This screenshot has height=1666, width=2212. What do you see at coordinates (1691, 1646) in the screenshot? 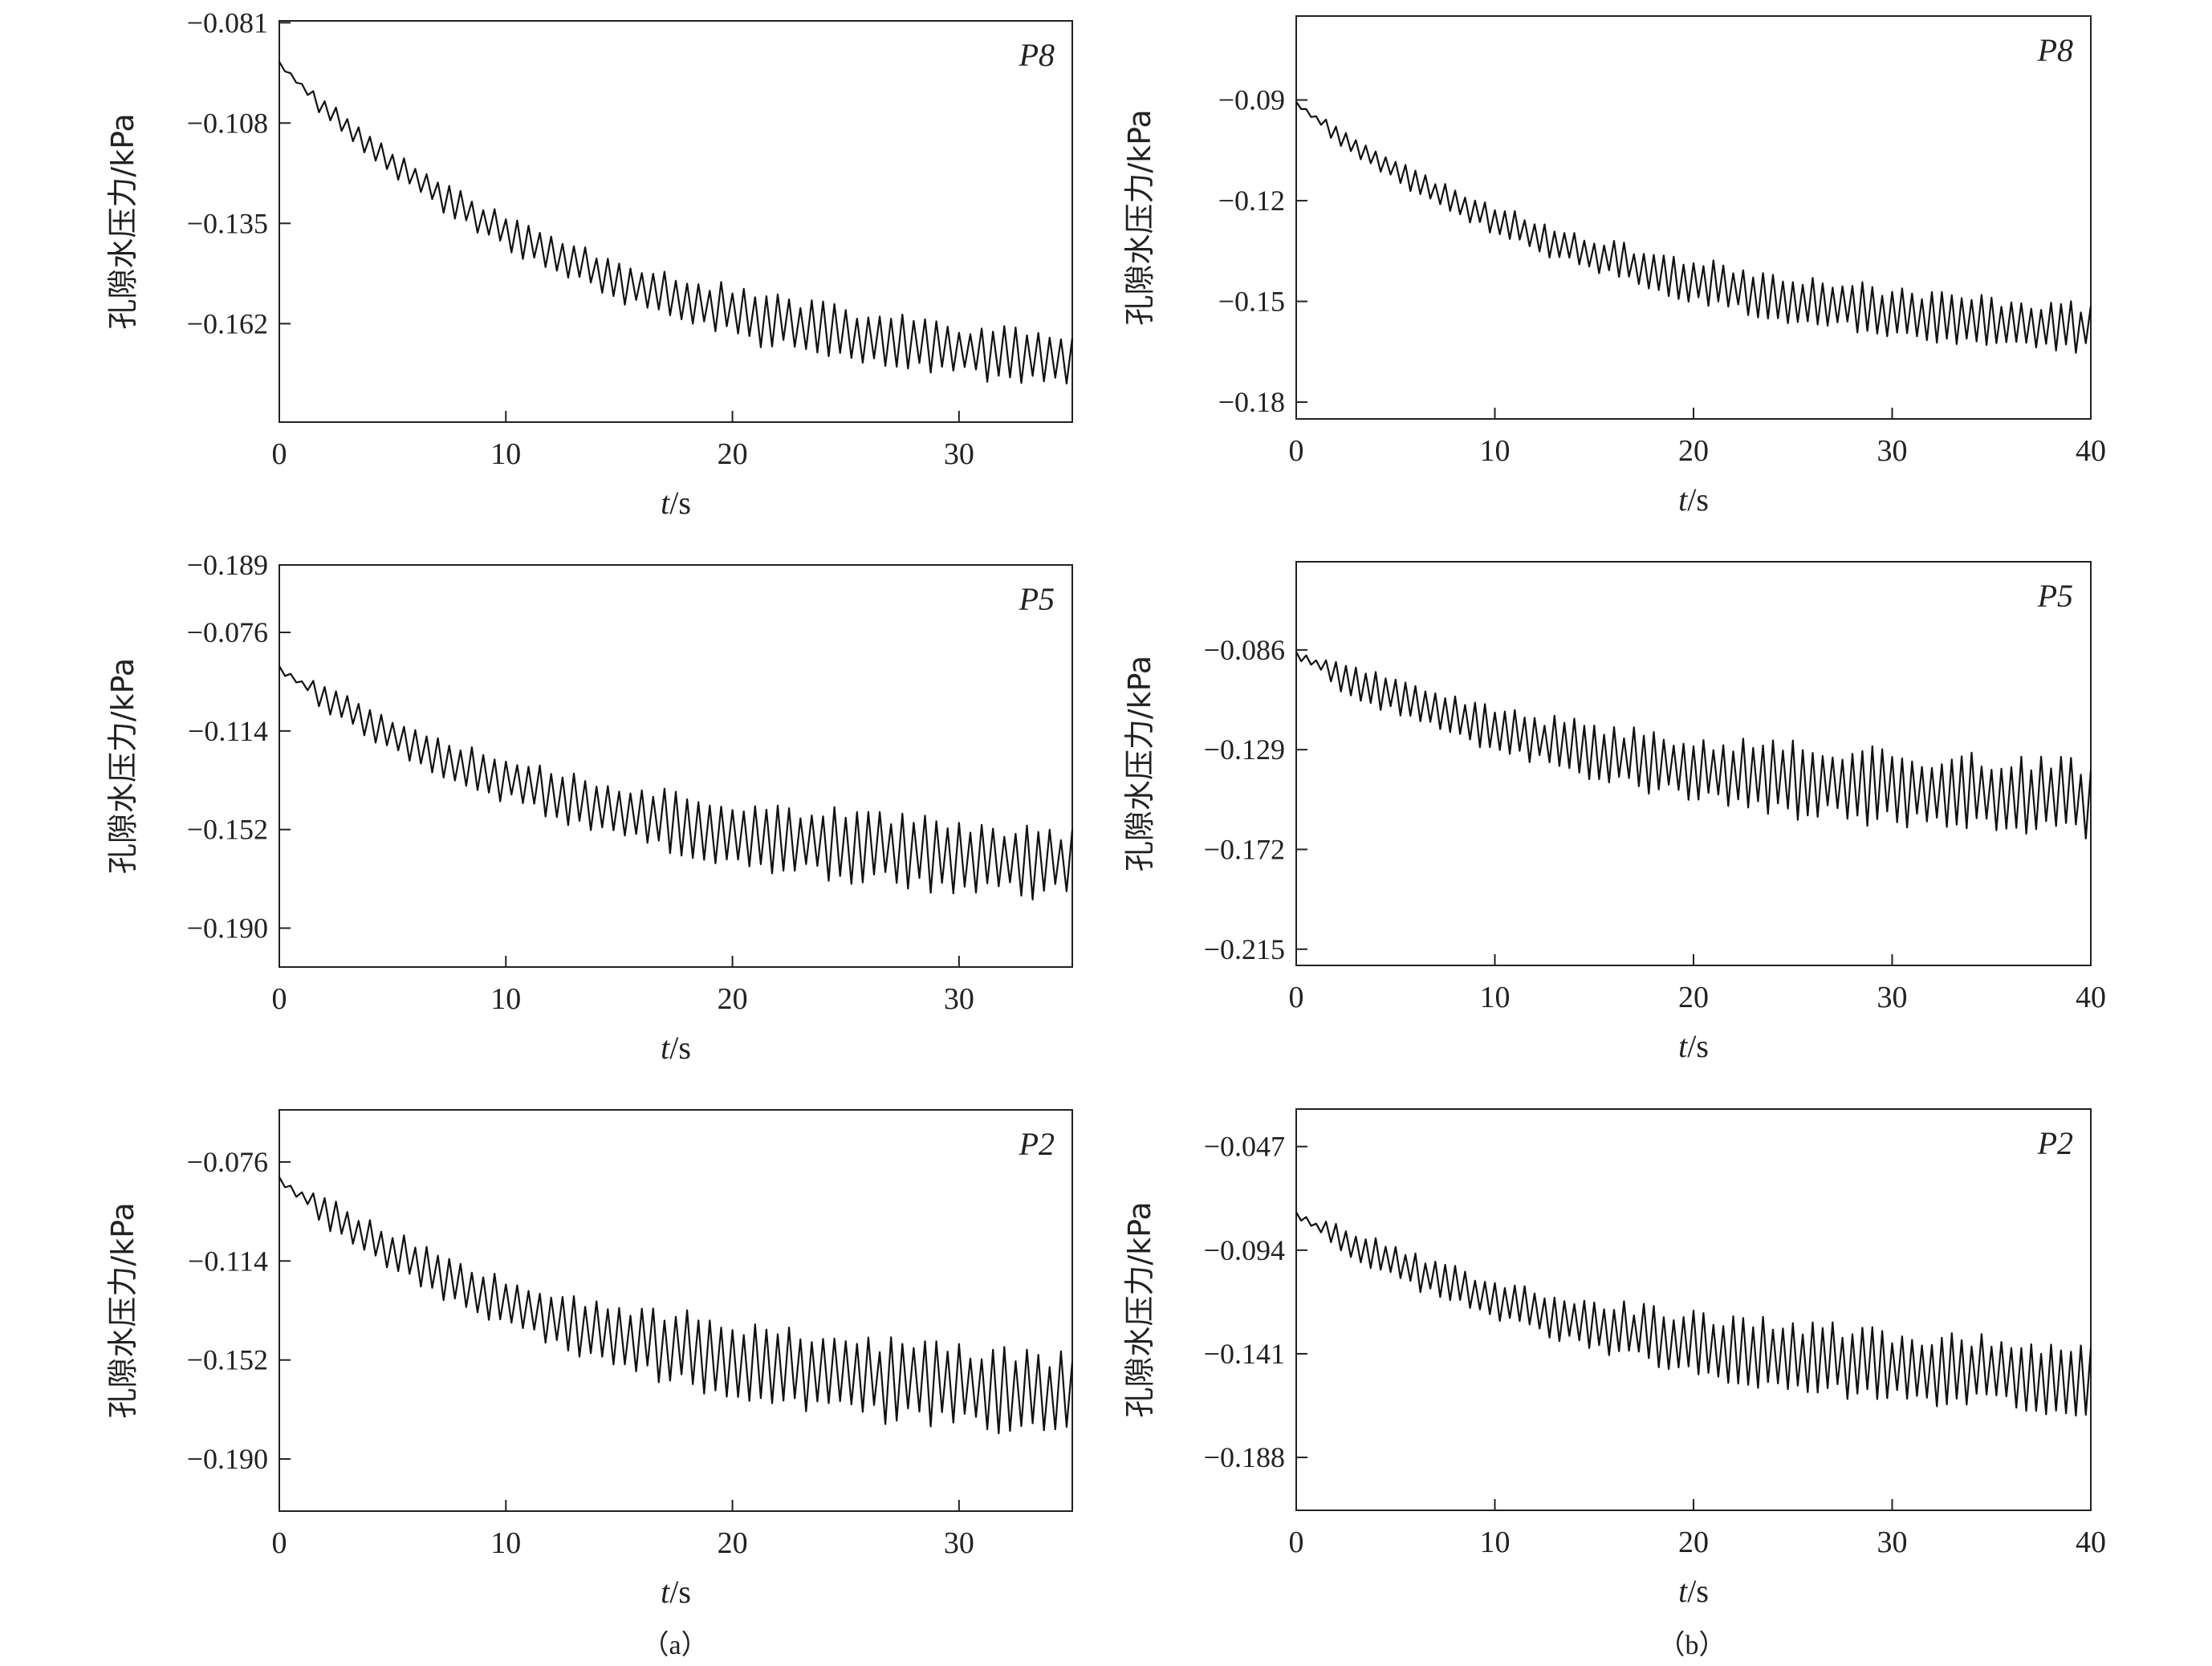
I see `caption-b: （b）` at bounding box center [1691, 1646].